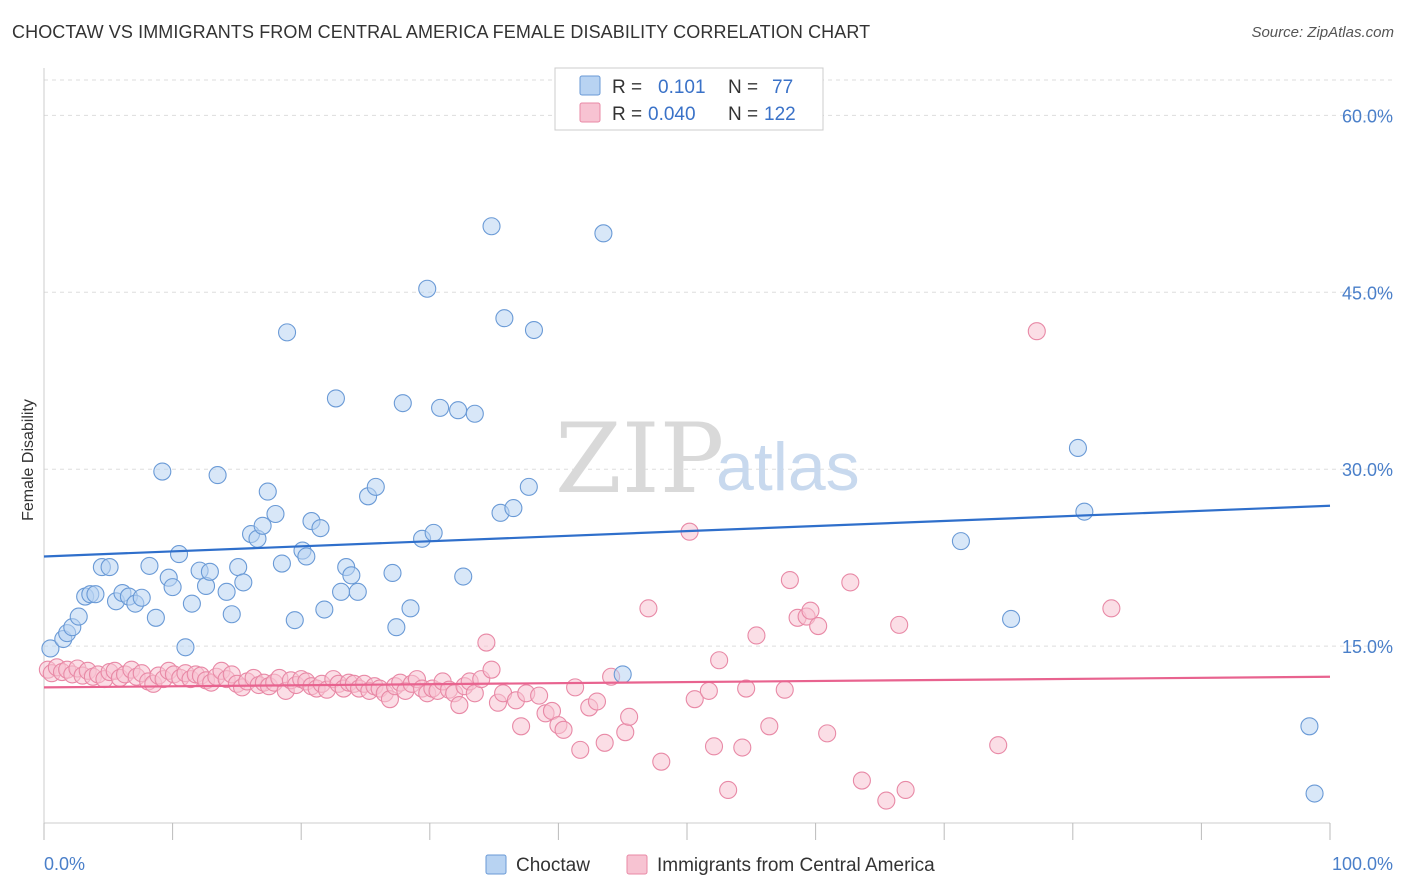 This screenshot has width=1406, height=892. I want to click on x-ticks, so click(687, 831).